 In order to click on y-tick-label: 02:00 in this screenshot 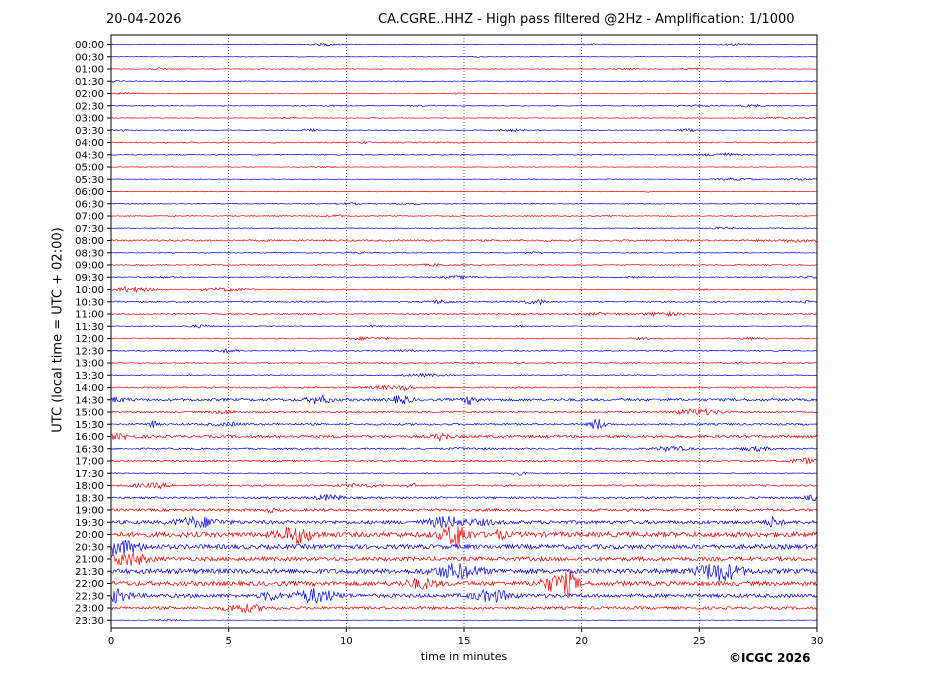, I will do `click(89, 94)`.